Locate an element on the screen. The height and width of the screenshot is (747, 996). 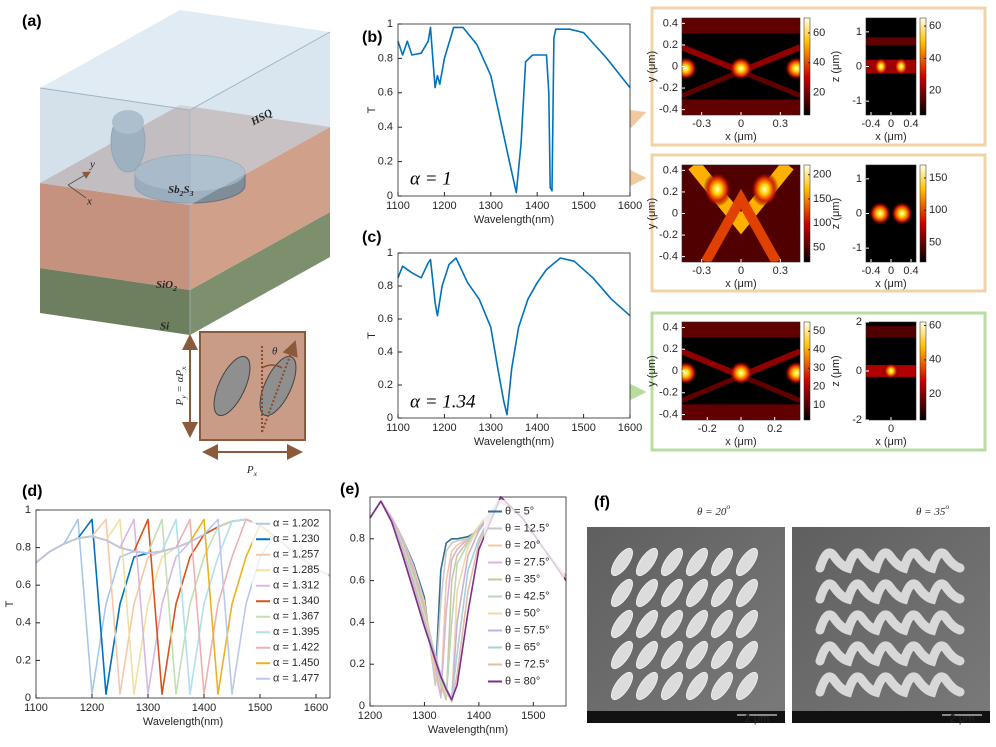
colorbar-label: 40 is located at coordinates (935, 58).